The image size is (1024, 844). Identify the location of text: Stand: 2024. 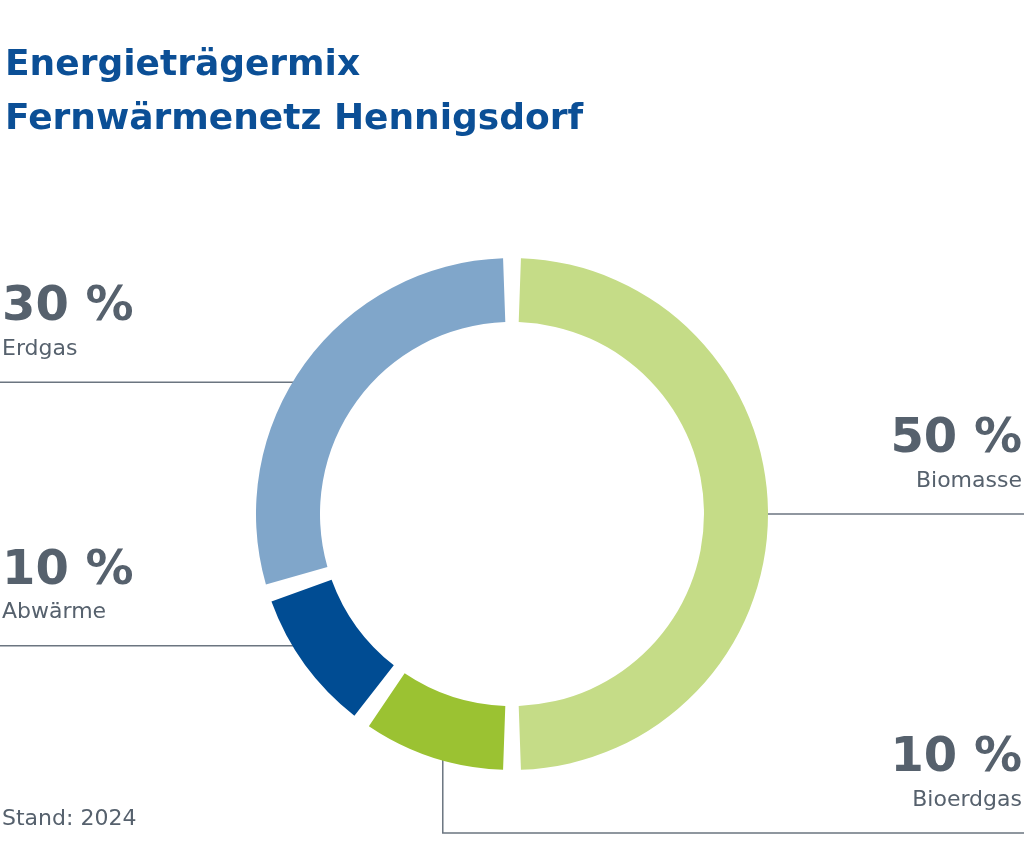
(69, 817).